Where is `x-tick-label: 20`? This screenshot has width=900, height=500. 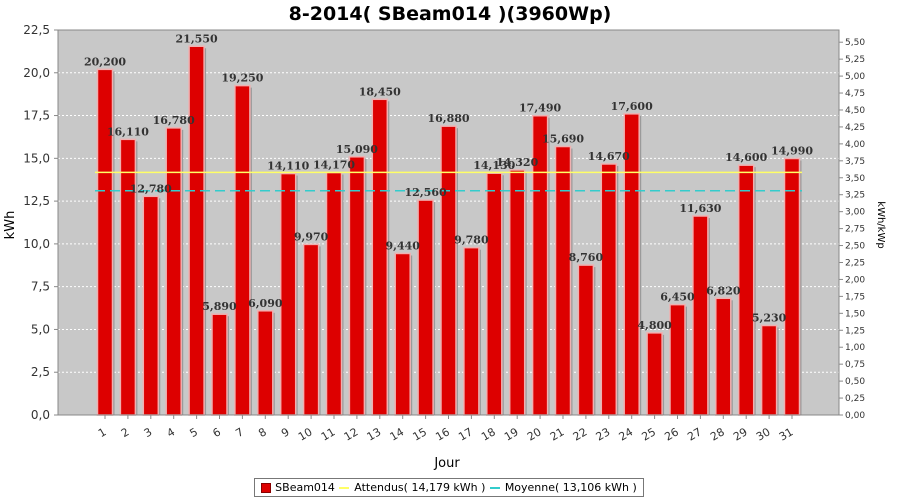
x-tick-label: 20 is located at coordinates (534, 434).